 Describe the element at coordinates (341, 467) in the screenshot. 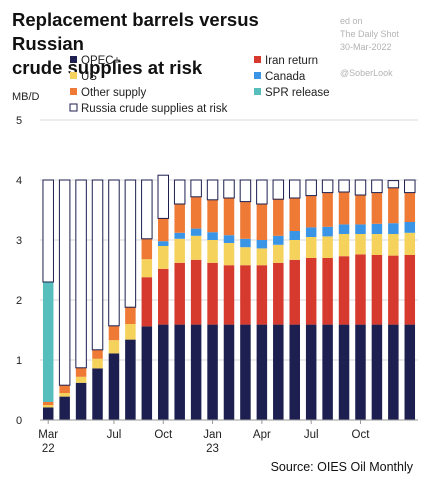

I see `chart-source: Source: OIES Oil Monthly` at that location.